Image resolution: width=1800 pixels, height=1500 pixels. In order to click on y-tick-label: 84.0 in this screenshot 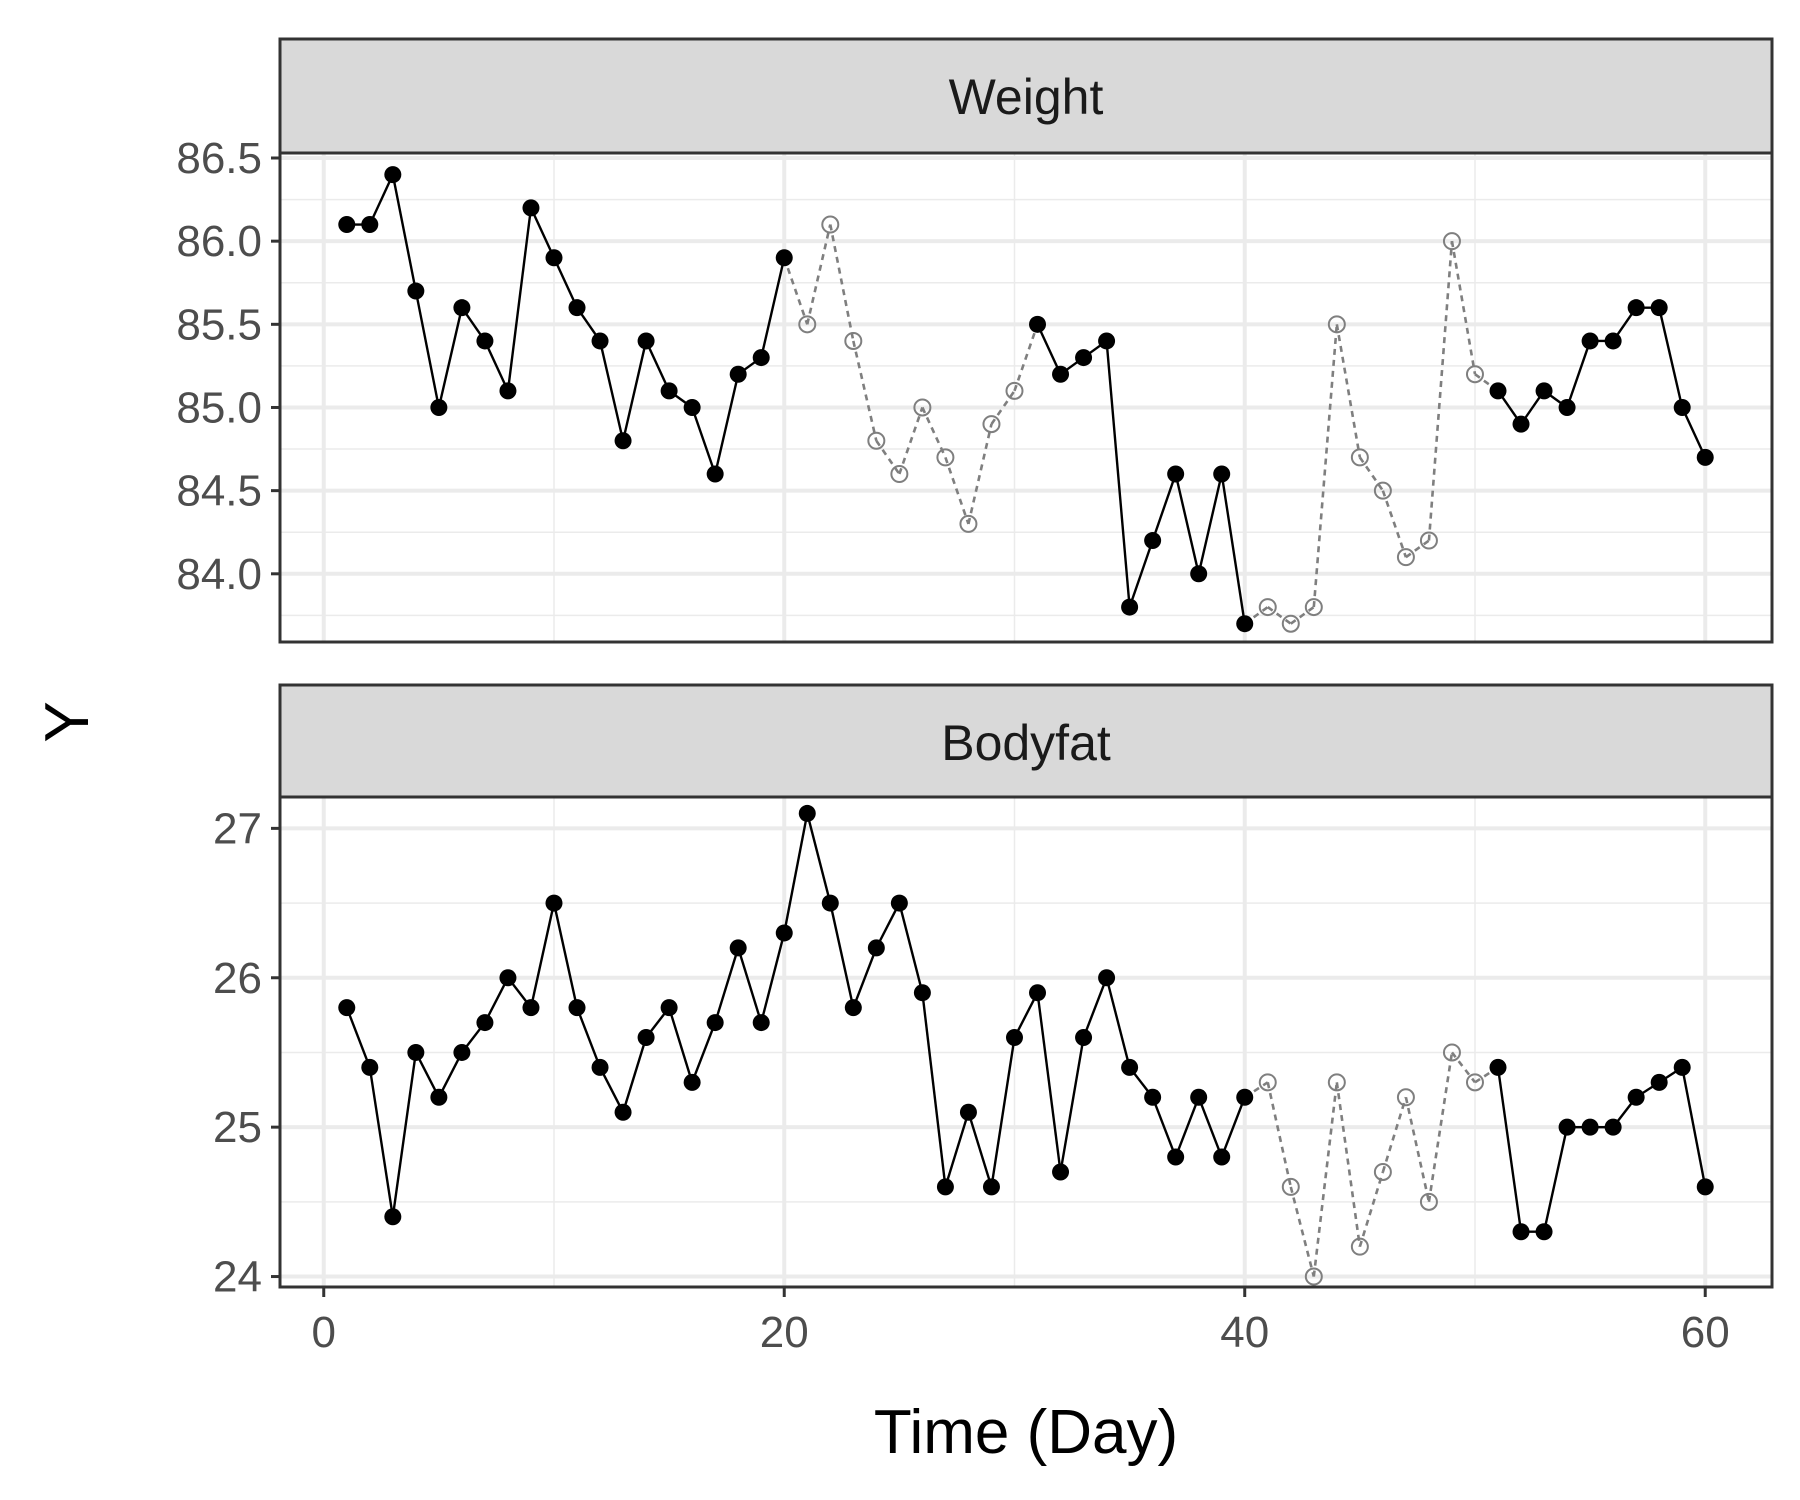, I will do `click(219, 574)`.